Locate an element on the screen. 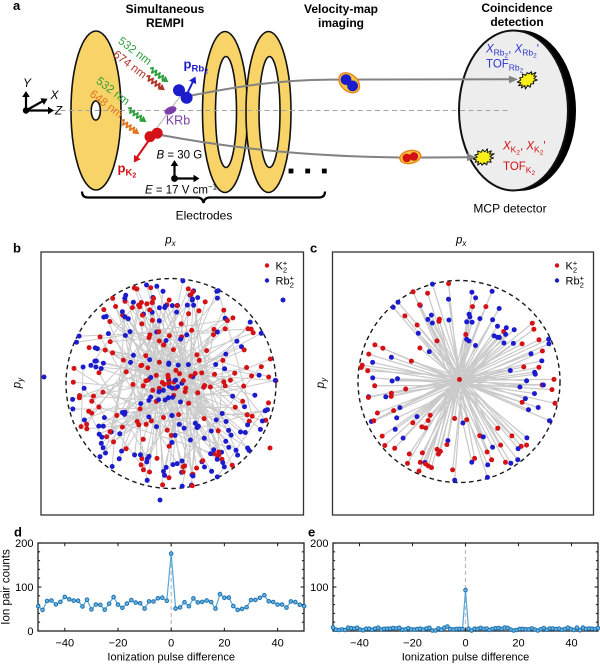  svg-text: Ion pair counts is located at coordinates (7, 587).